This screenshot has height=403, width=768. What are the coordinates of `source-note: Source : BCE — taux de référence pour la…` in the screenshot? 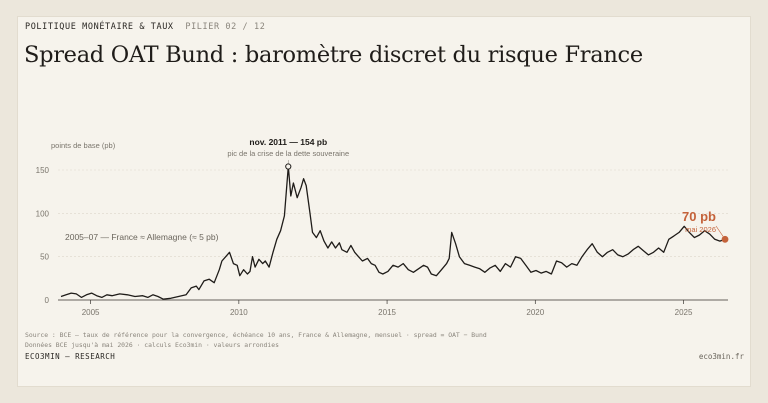 It's located at (256, 340).